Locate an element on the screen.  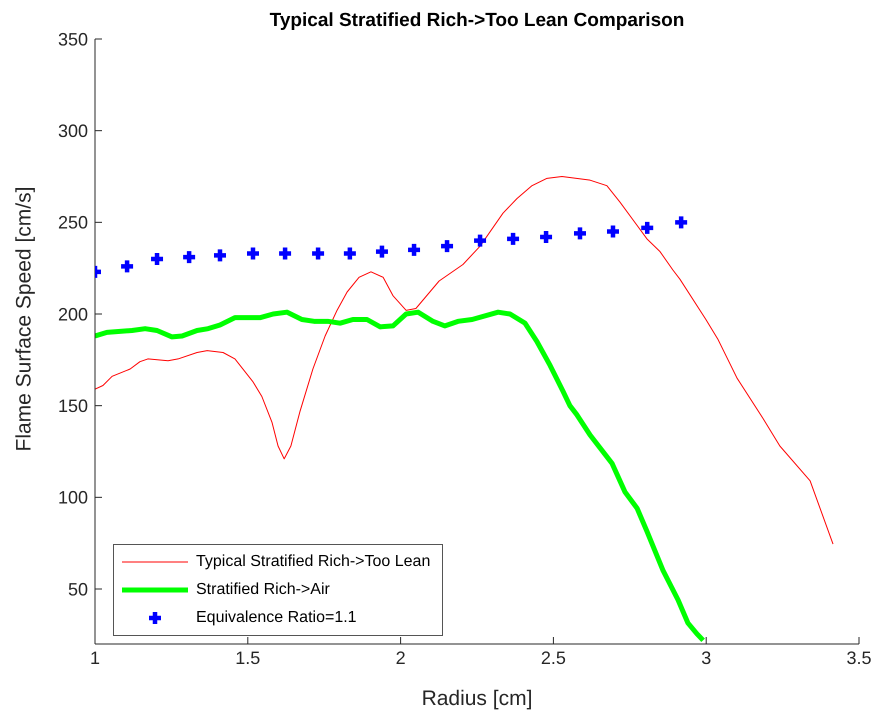
chart-title: Typical Stratified Rich->Too Lean Comparison is located at coordinates (477, 21).